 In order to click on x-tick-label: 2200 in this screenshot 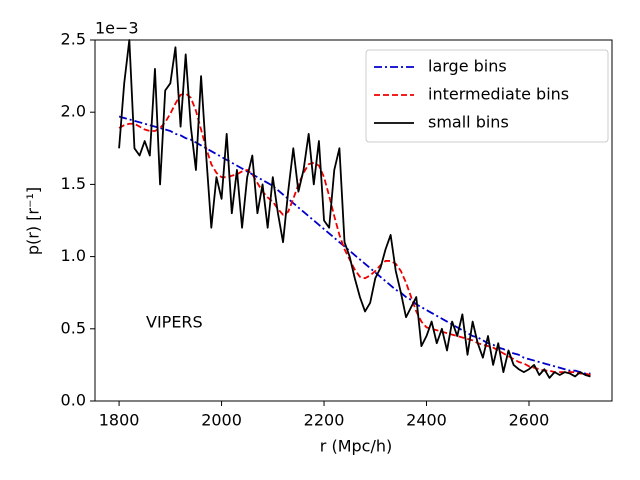, I will do `click(324, 420)`.